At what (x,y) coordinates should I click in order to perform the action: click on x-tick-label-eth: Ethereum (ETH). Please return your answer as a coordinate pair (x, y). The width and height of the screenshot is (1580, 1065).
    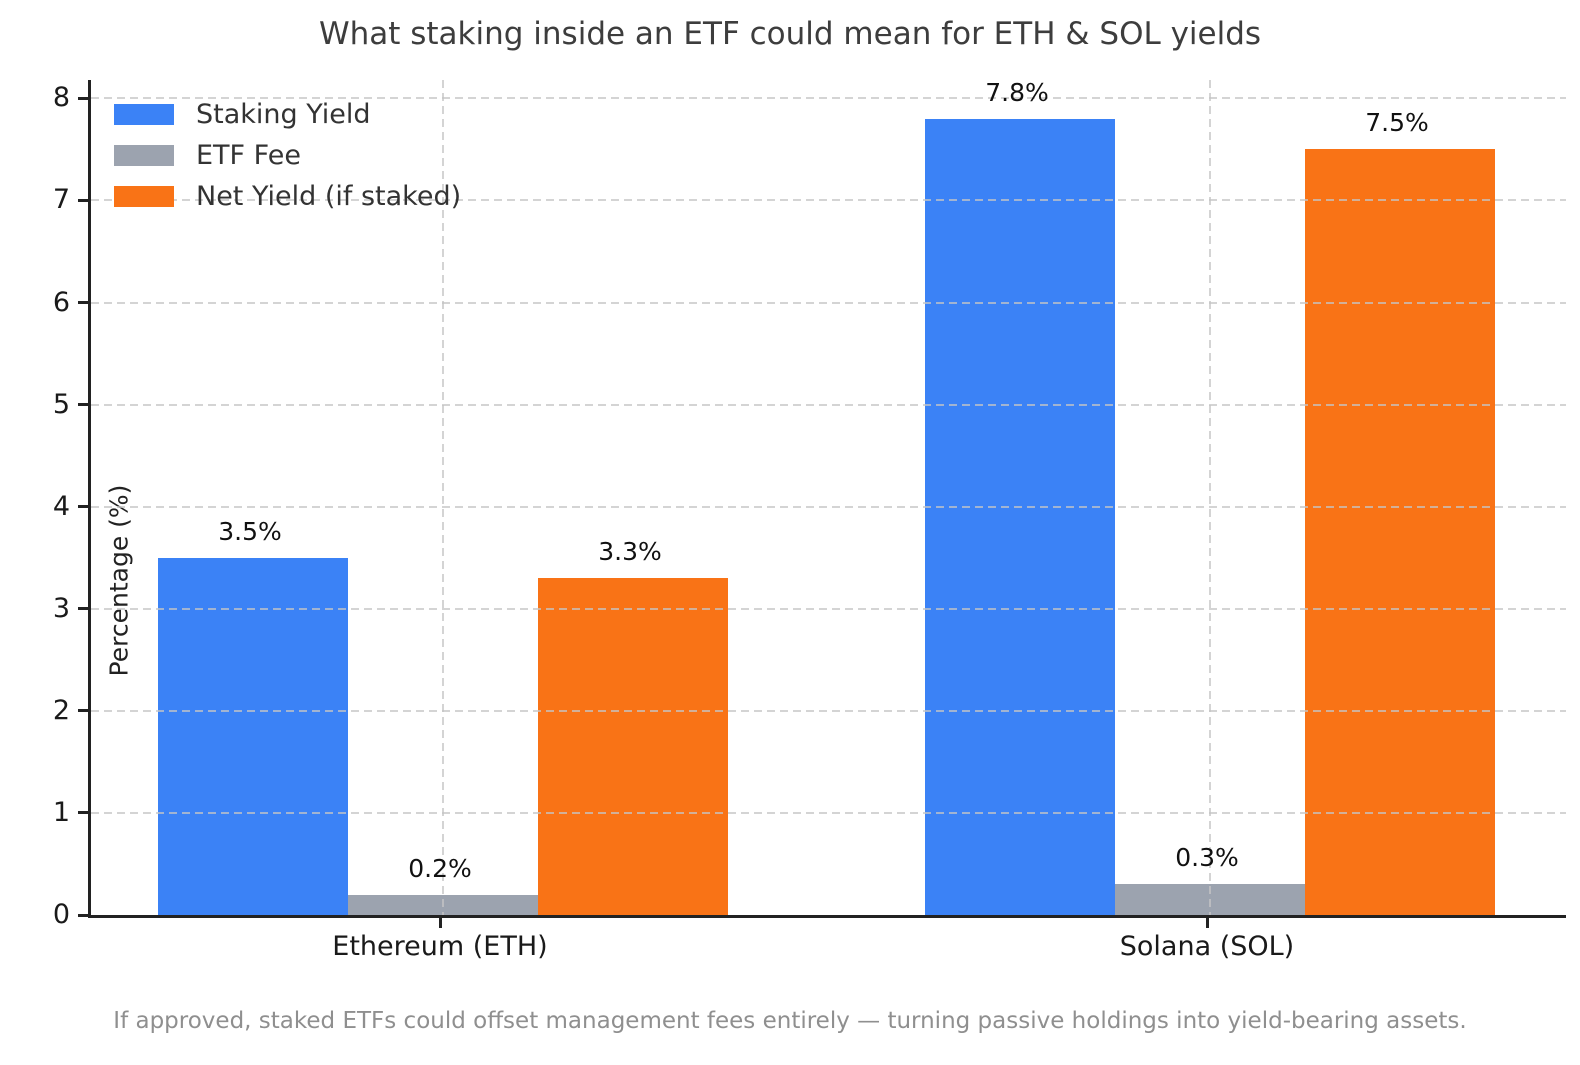
    Looking at the image, I should click on (440, 946).